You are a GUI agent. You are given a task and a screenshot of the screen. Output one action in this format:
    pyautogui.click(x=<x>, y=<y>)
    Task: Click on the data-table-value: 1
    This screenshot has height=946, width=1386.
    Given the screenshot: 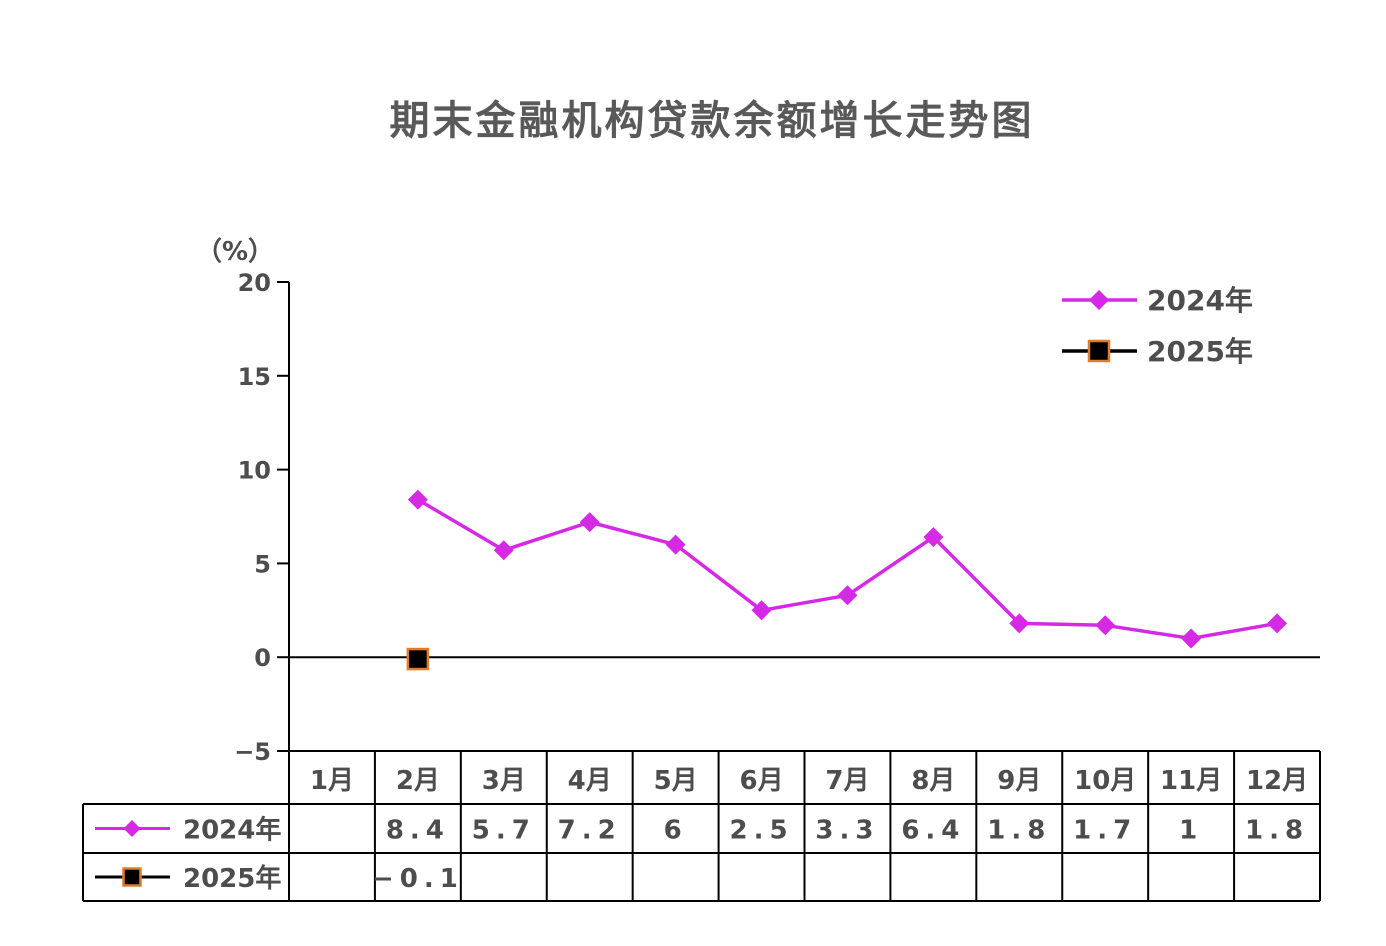 What is the action you would take?
    pyautogui.click(x=1191, y=831)
    